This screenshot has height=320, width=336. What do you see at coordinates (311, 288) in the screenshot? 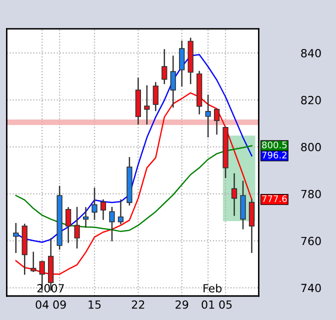
I see `y-tick-label: 740` at bounding box center [311, 288].